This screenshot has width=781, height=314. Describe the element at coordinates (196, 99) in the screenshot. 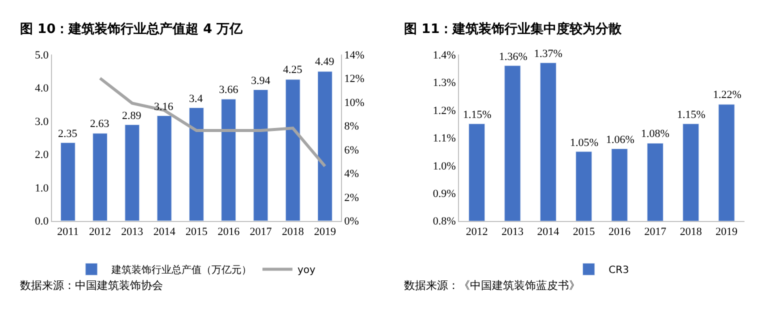

I see `data-label: 3.4` at that location.